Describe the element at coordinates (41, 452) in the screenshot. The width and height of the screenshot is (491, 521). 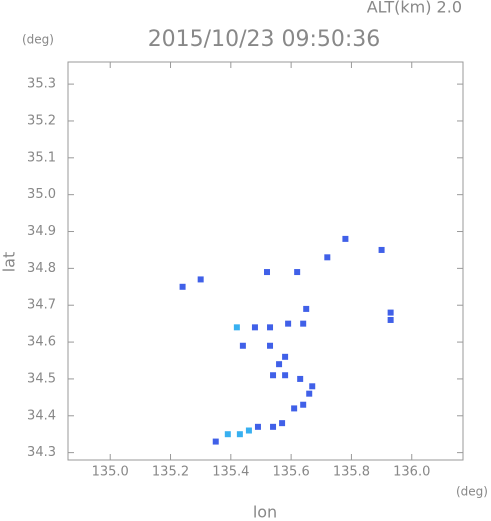
I see `y-tick-label: 34.3` at that location.